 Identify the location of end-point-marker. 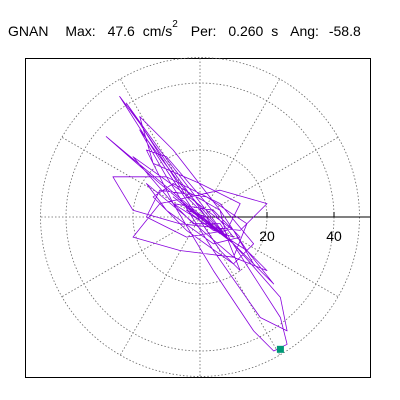
(280, 349).